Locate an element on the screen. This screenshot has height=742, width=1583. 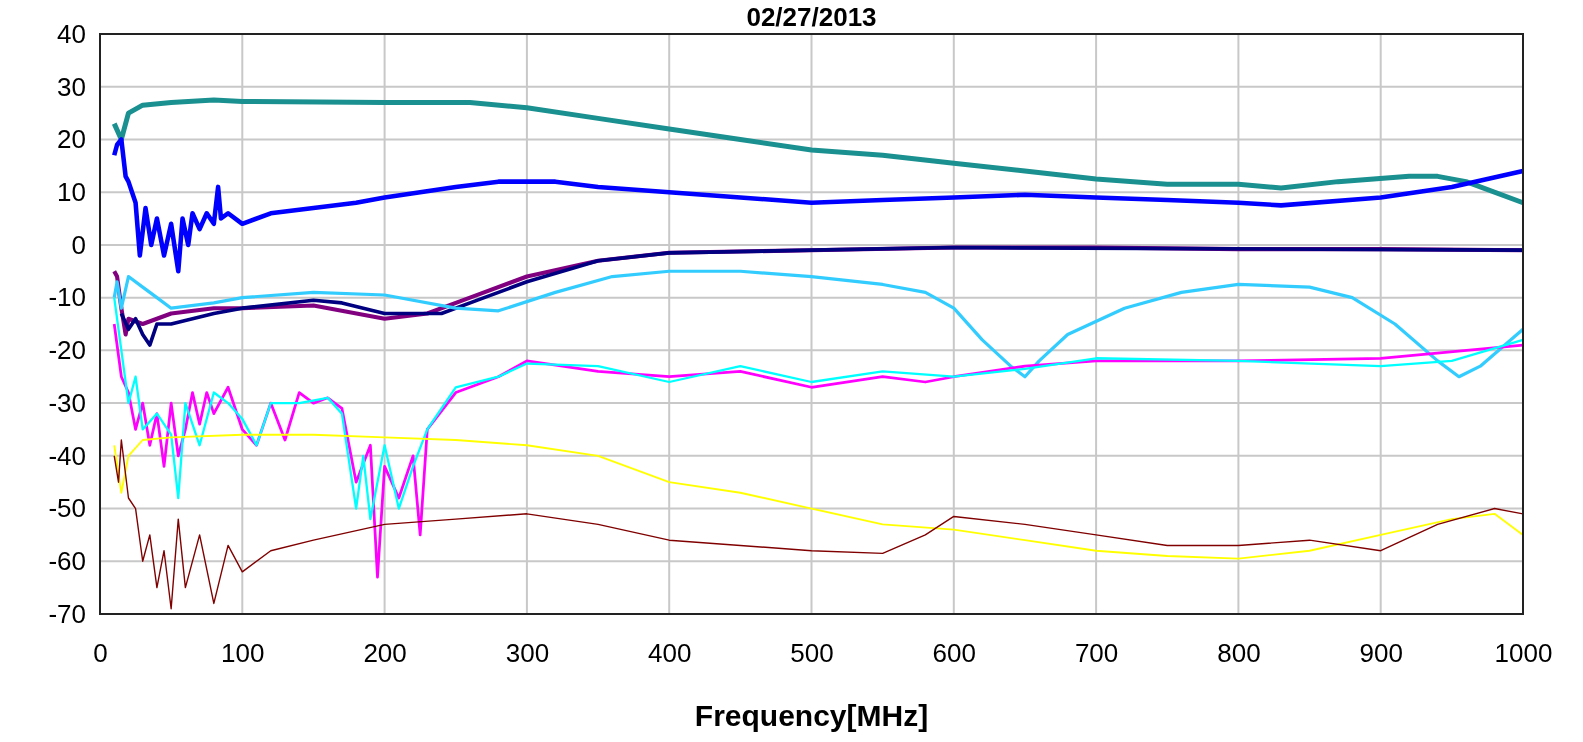
y-tick-label: -20 is located at coordinates (67, 350).